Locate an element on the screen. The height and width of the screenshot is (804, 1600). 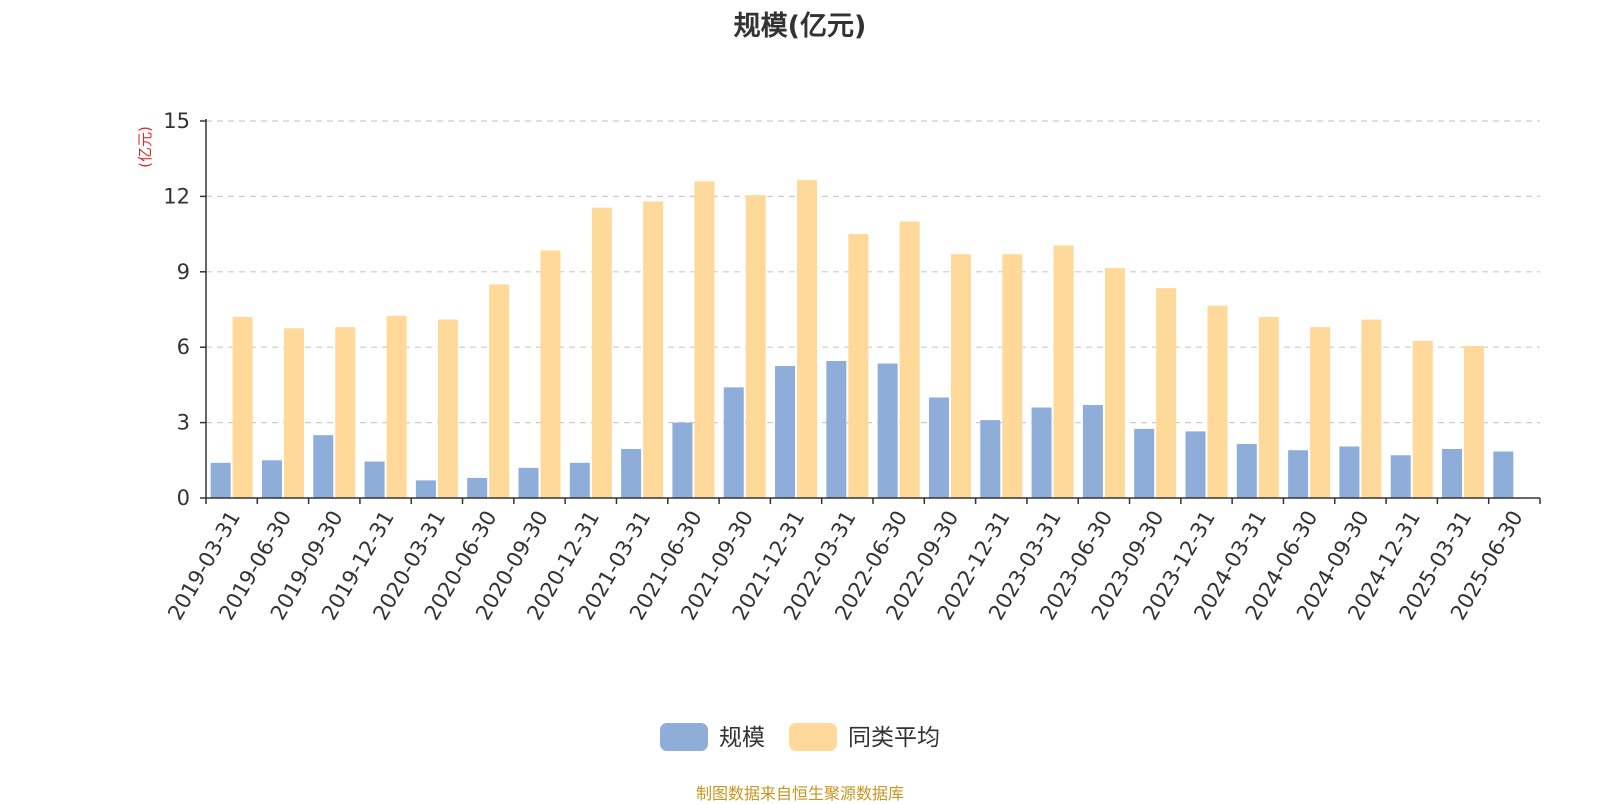
legend-label: 规模 is located at coordinates (742, 738).